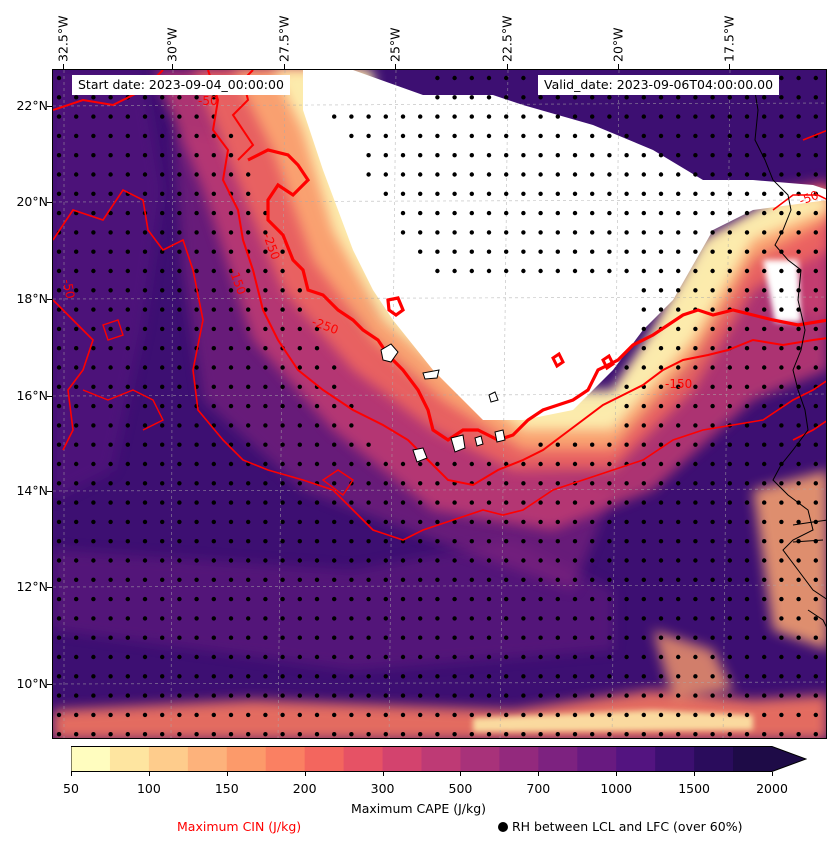 This screenshot has height=845, width=837. Describe the element at coordinates (613, 721) in the screenshot. I see `cape-field-band` at that location.